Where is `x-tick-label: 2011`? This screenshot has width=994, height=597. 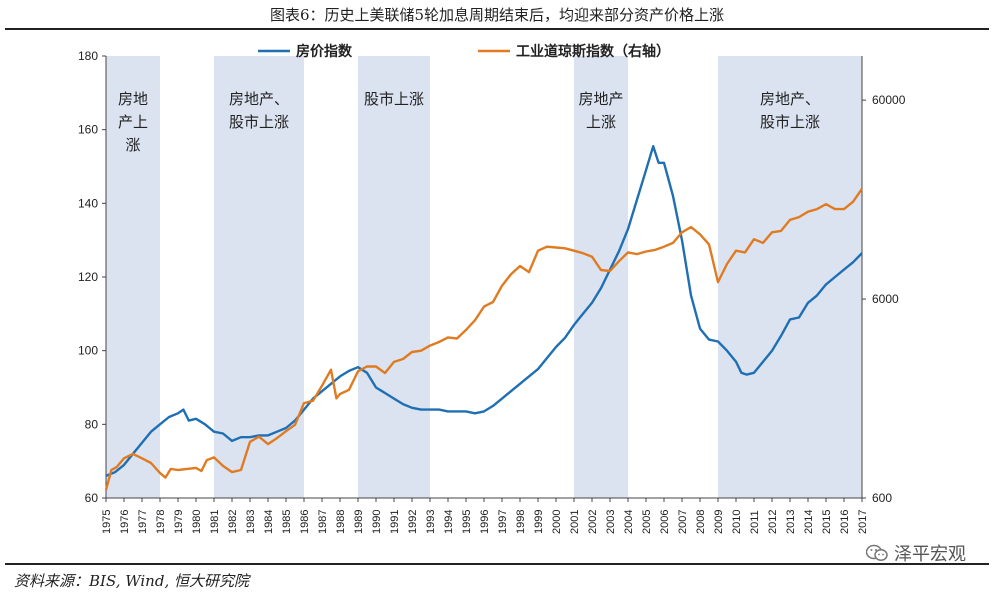
x-tick-label: 2011 is located at coordinates (755, 522).